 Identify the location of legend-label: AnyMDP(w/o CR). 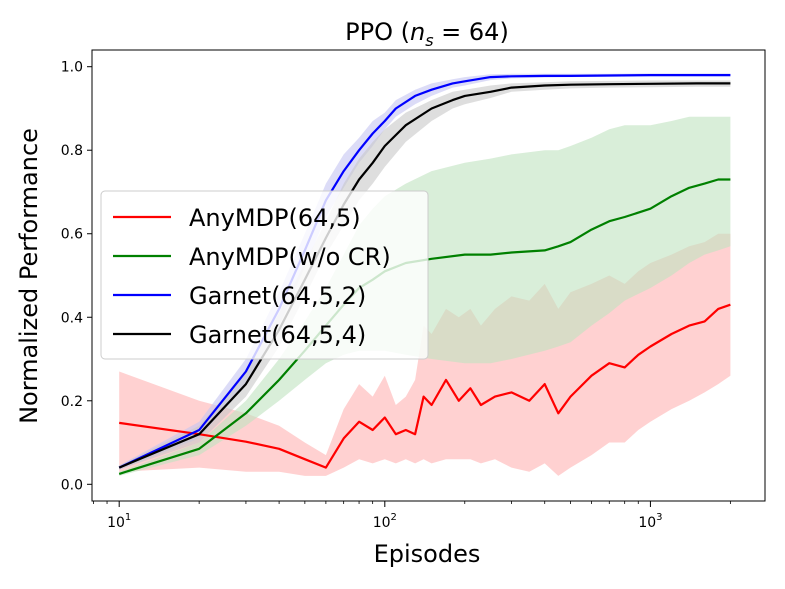
(290, 257).